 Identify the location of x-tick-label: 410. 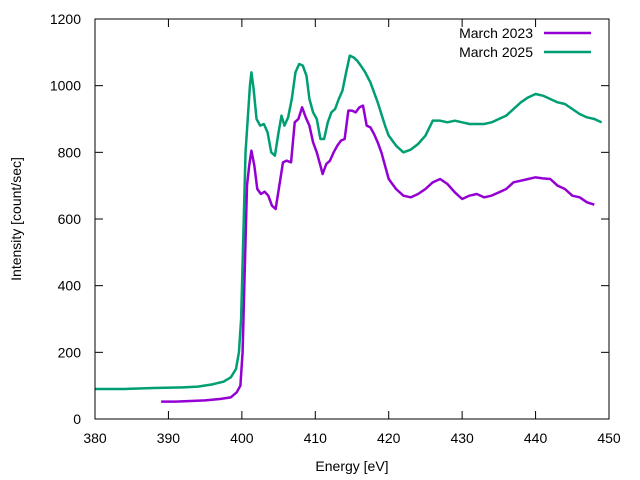
(316, 438).